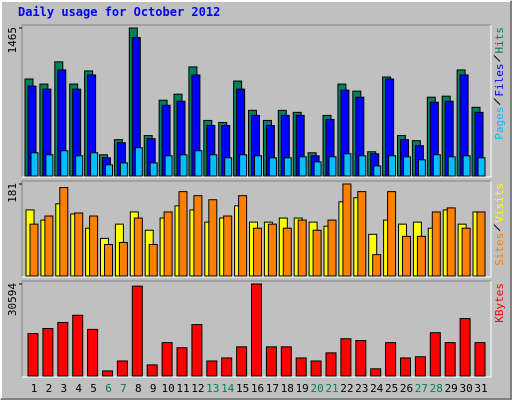  What do you see at coordinates (228, 388) in the screenshot?
I see `x-tick-label: 14` at bounding box center [228, 388].